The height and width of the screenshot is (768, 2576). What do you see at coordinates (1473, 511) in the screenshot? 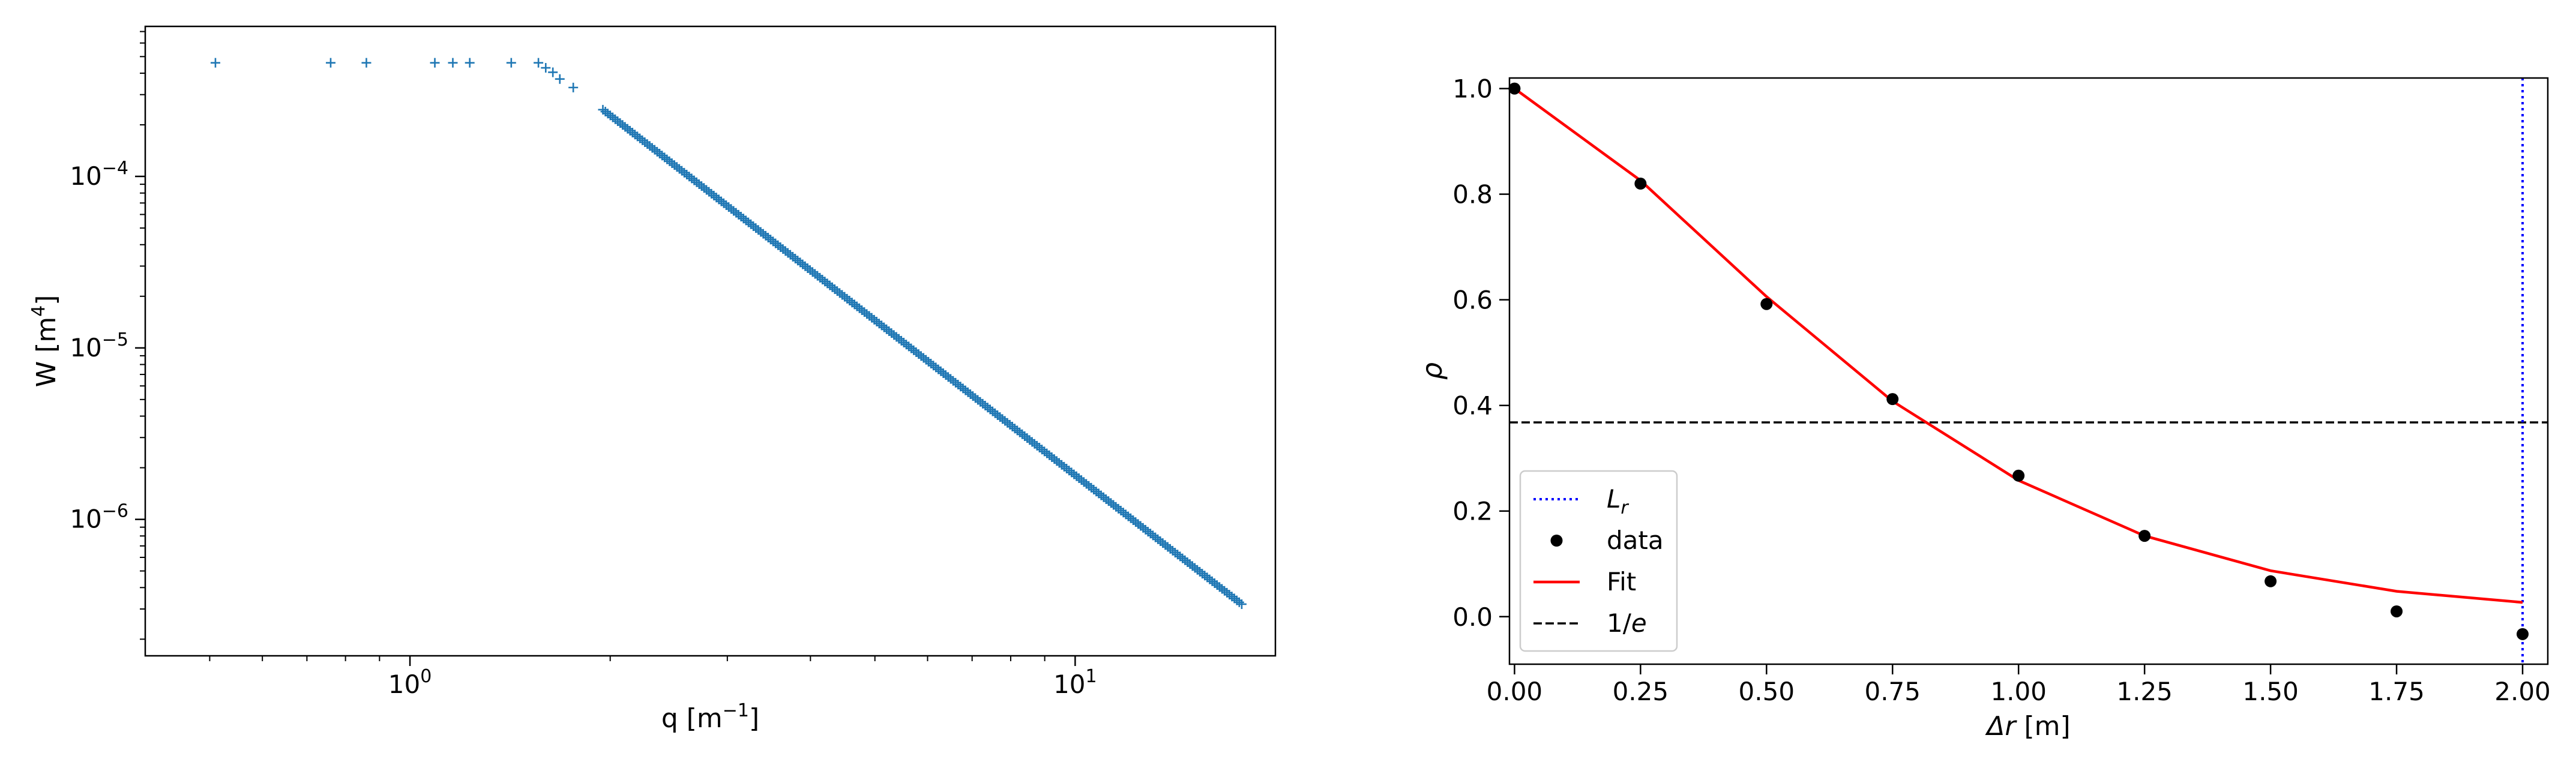
I see `y-tick-label: 0.2` at bounding box center [1473, 511].